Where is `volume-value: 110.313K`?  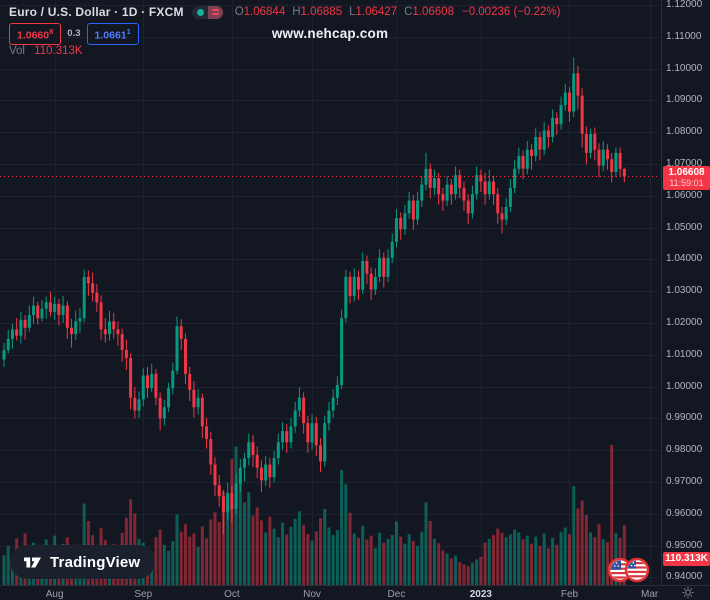 volume-value: 110.313K is located at coordinates (58, 51).